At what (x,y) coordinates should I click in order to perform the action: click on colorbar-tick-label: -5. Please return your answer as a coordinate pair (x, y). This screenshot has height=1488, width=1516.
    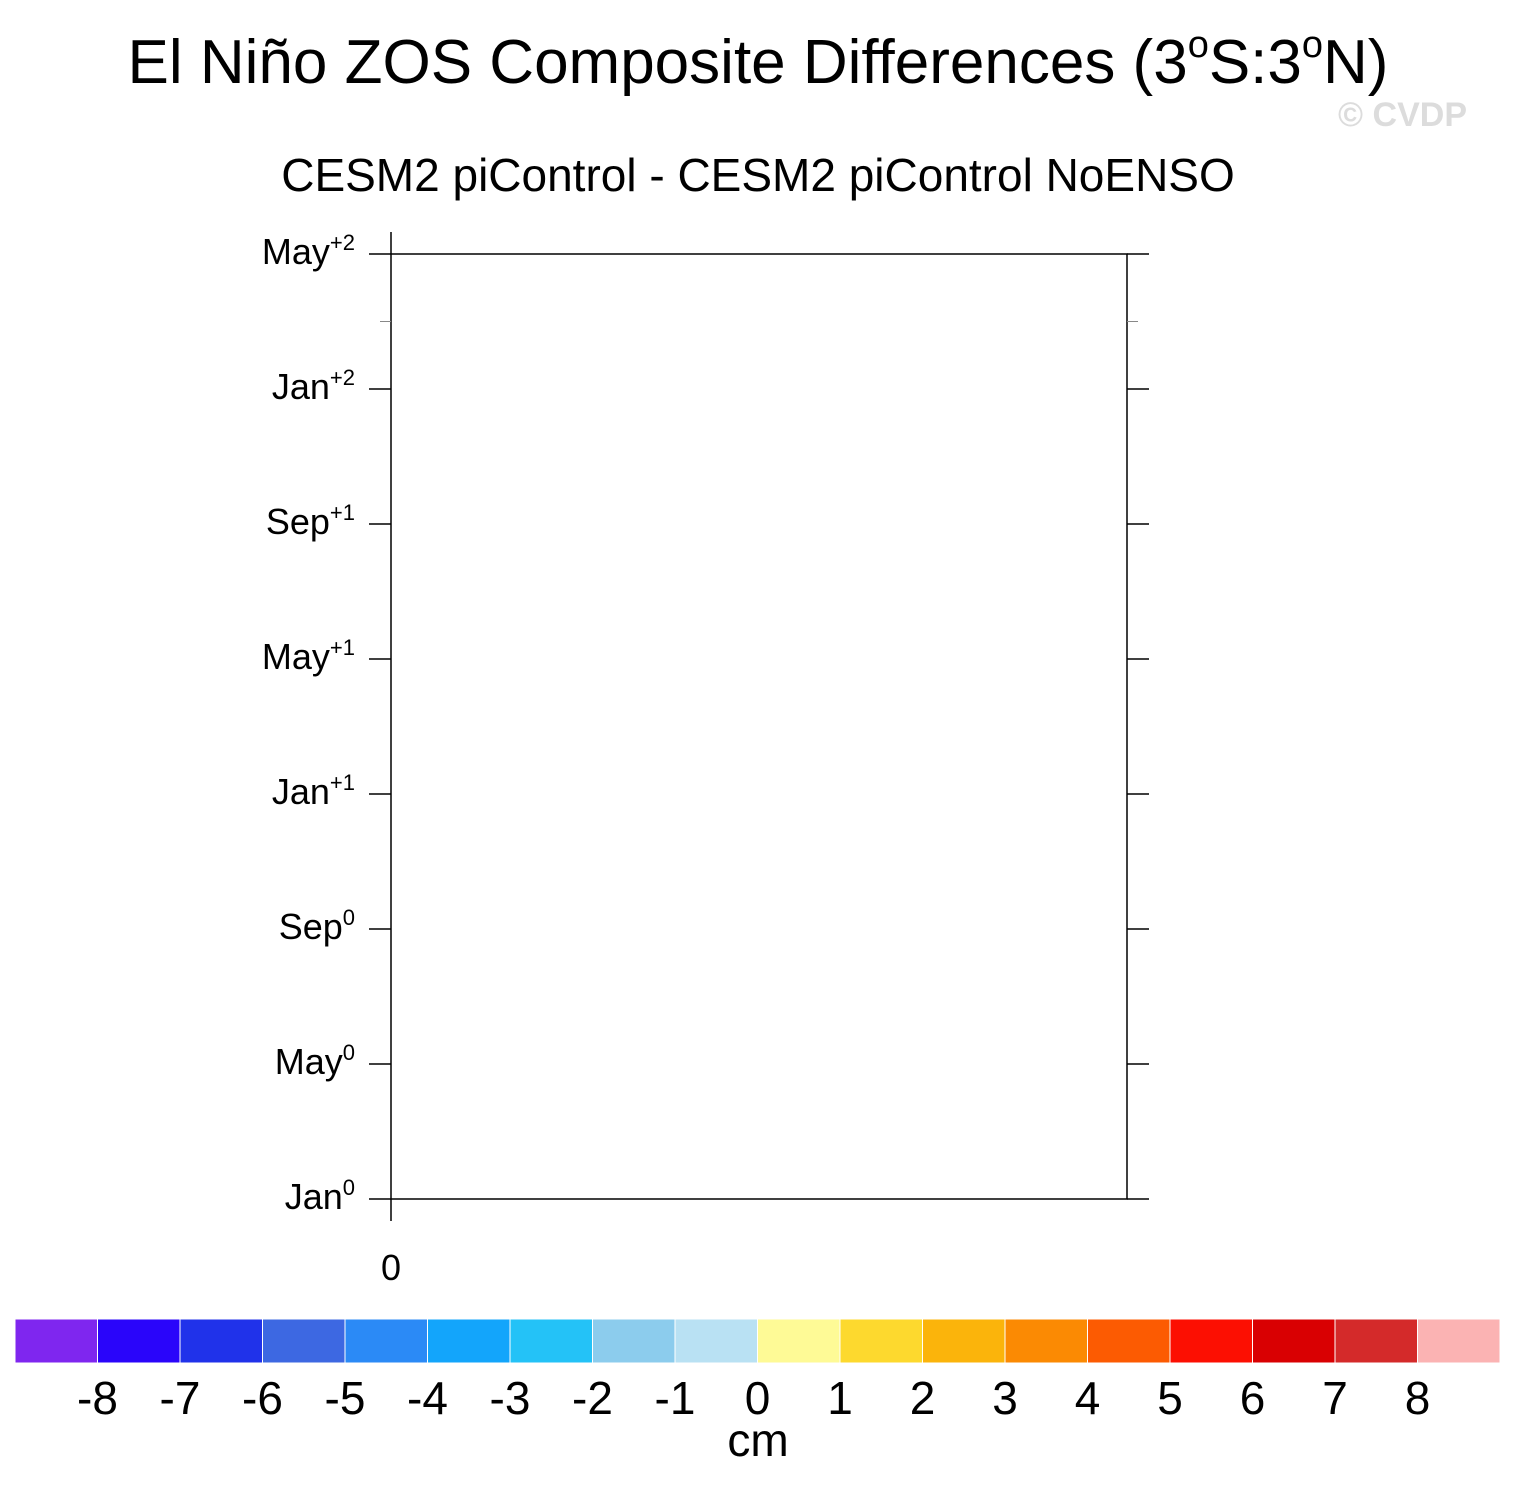
    Looking at the image, I should click on (345, 1398).